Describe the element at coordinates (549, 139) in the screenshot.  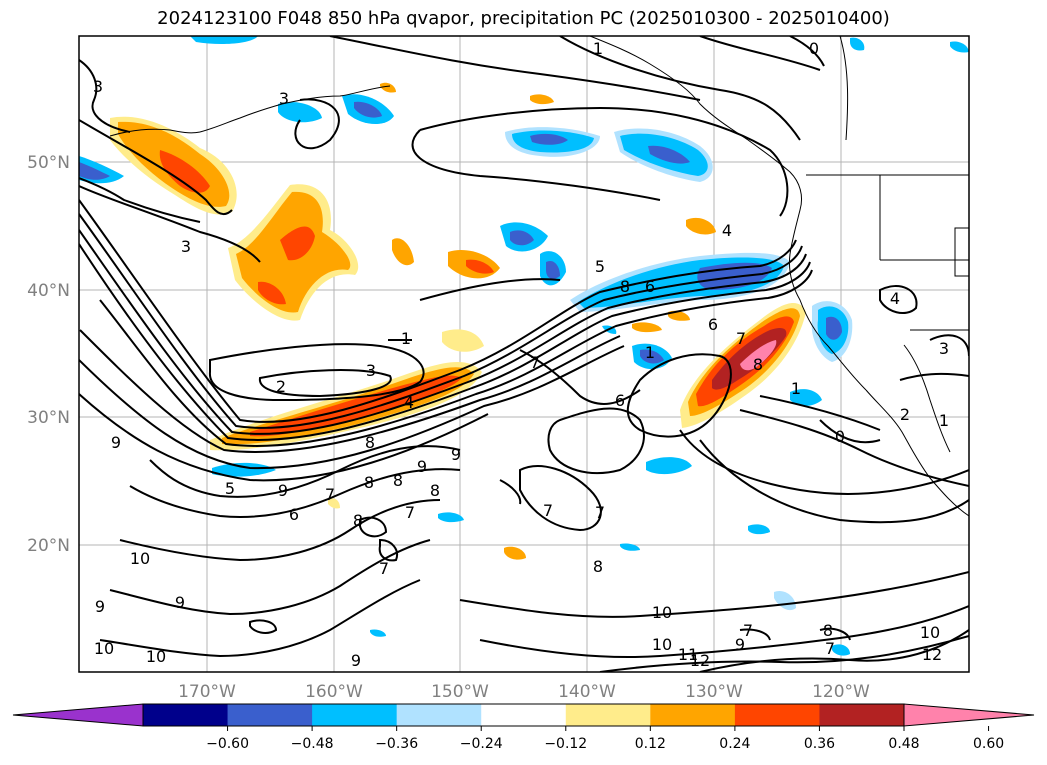
I see `blue-north-1-core` at that location.